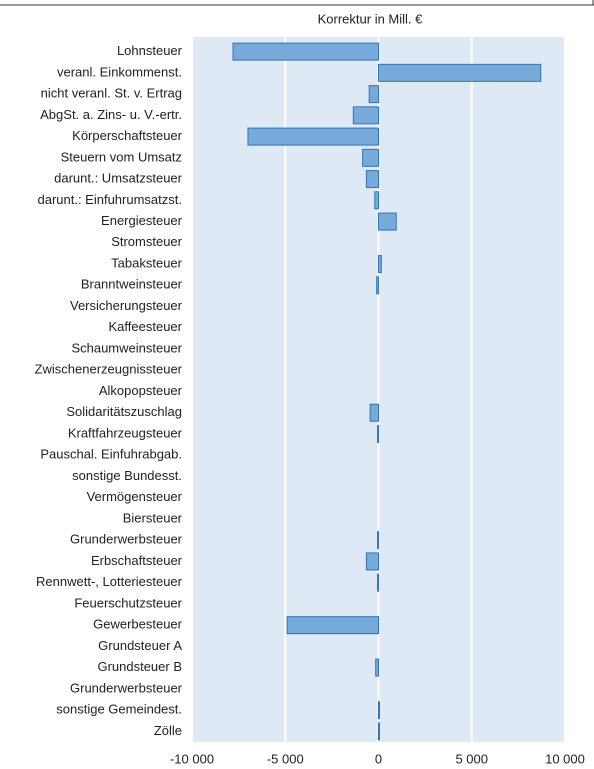 The image size is (594, 769). I want to click on y-tick-label: Pauschal. Einfuhrabgab., so click(111, 454).